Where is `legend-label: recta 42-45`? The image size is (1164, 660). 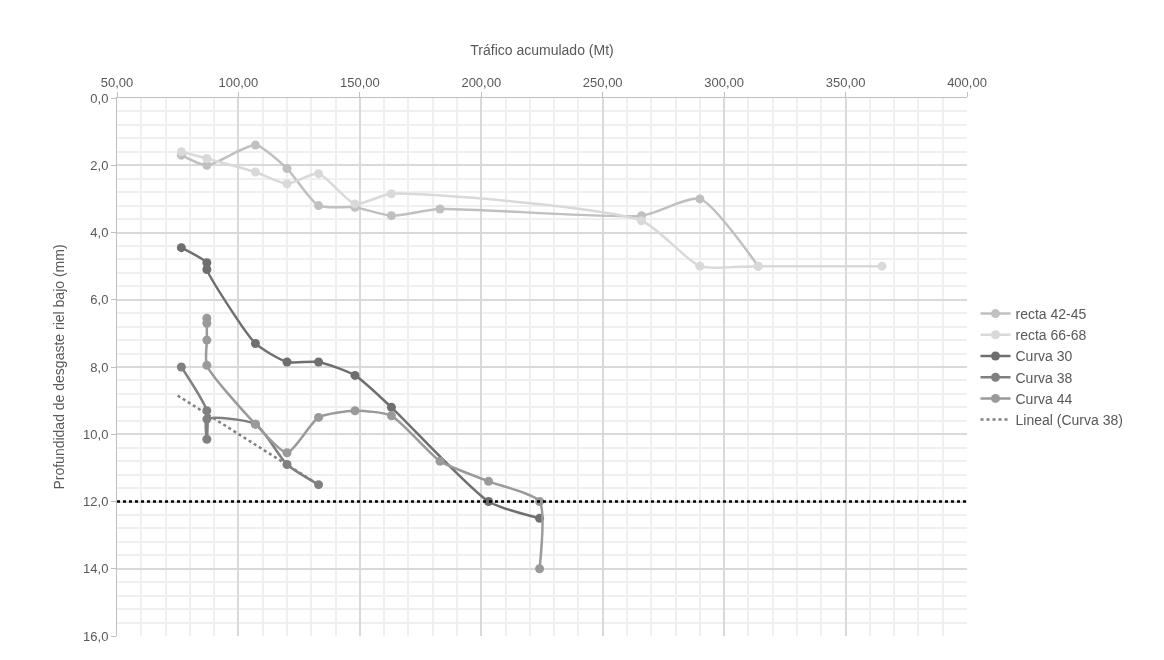
legend-label: recta 42-45 is located at coordinates (1051, 314).